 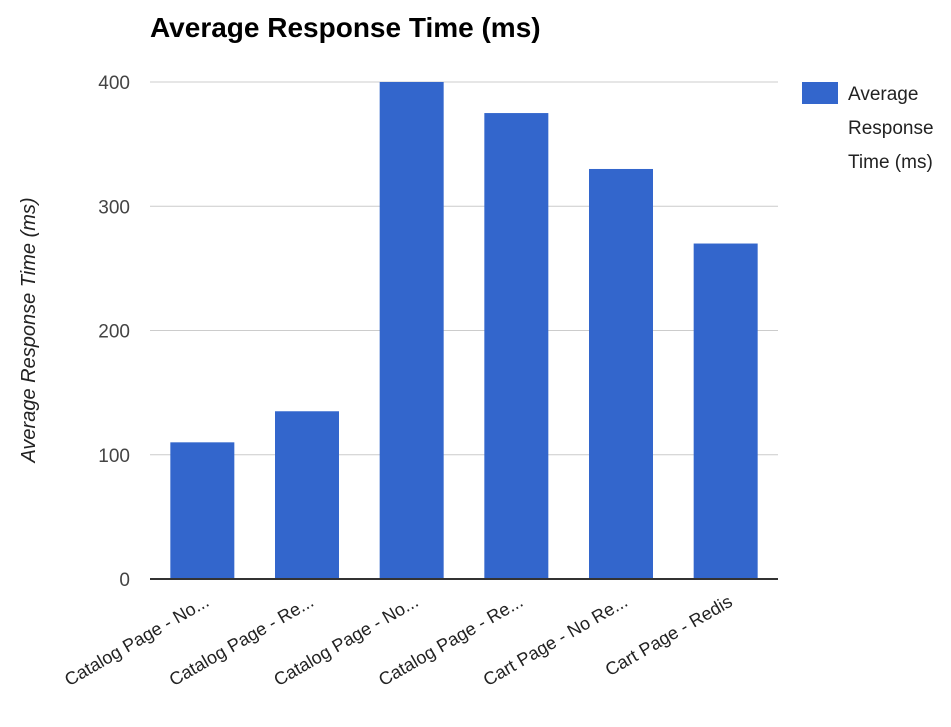 What do you see at coordinates (345, 27) in the screenshot?
I see `chart-title: Average Response Time (ms)` at bounding box center [345, 27].